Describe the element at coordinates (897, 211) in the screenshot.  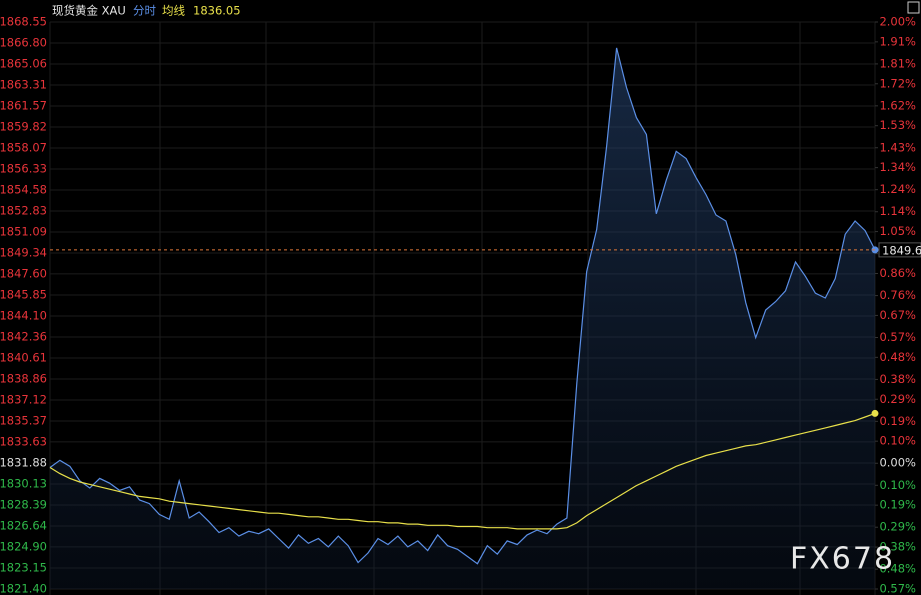
I see `y2-tick-label: 1.14%` at that location.